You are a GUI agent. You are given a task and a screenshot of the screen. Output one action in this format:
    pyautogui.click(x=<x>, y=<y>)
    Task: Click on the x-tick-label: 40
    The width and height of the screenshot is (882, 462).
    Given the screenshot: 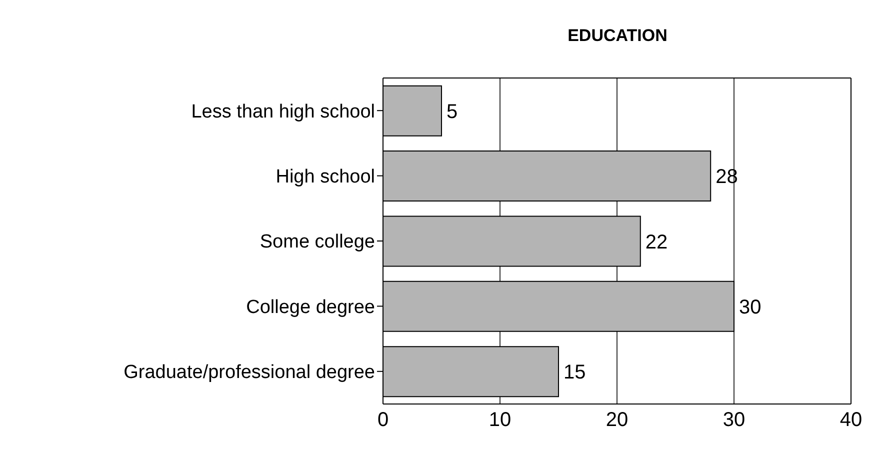 What is the action you would take?
    pyautogui.click(x=851, y=420)
    